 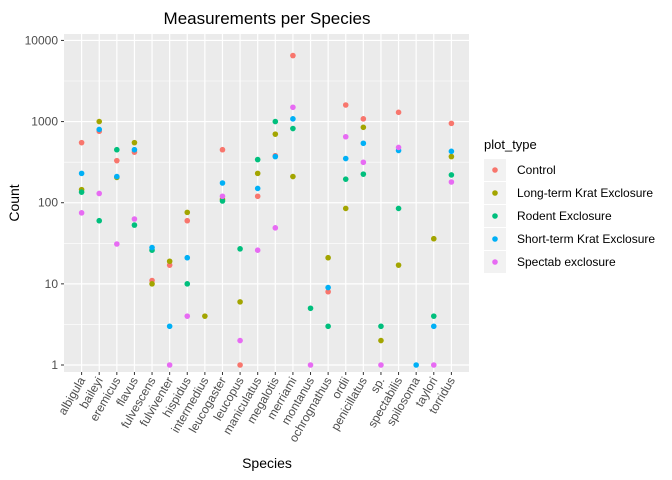 What do you see at coordinates (48, 203) in the screenshot?
I see `y-tick-label: 100` at bounding box center [48, 203].